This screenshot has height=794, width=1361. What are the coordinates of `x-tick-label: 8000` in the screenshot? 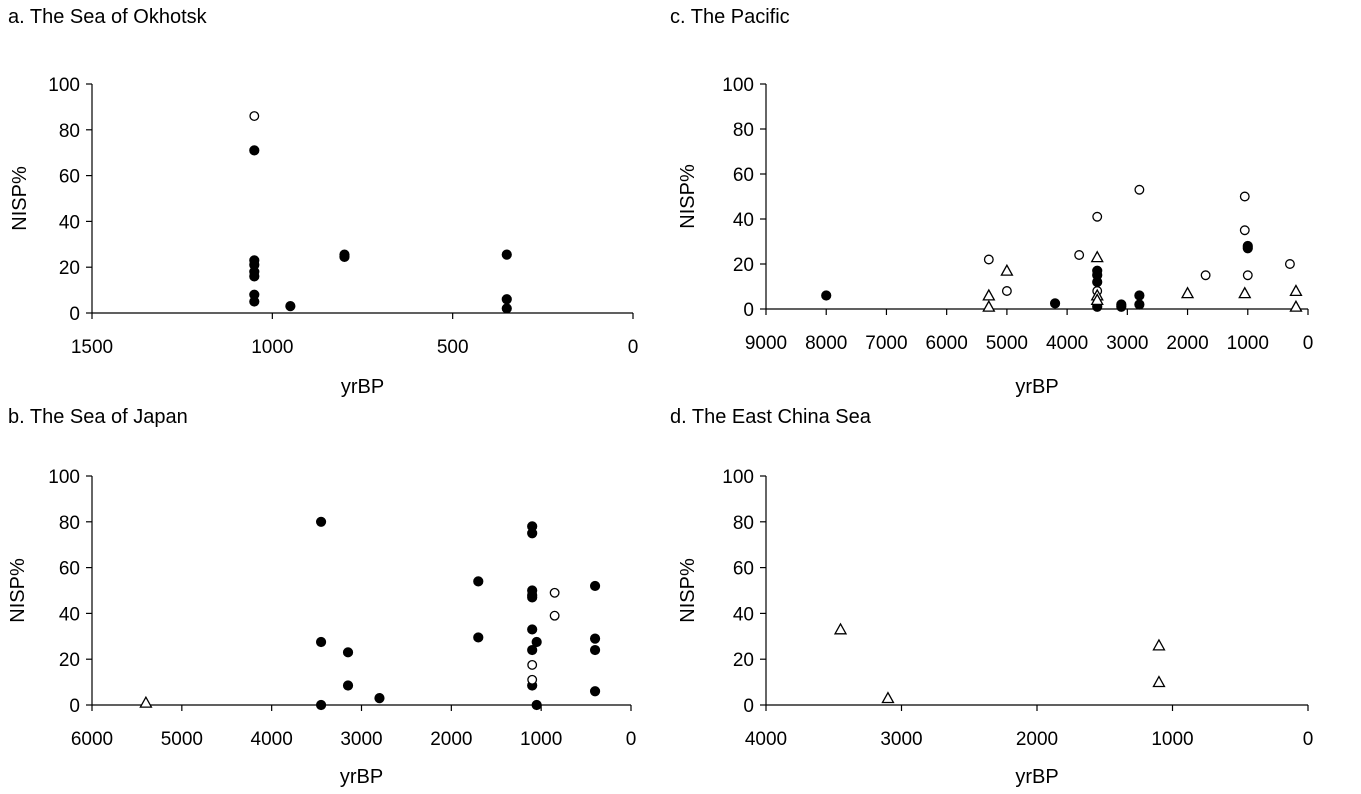 It's located at (826, 343).